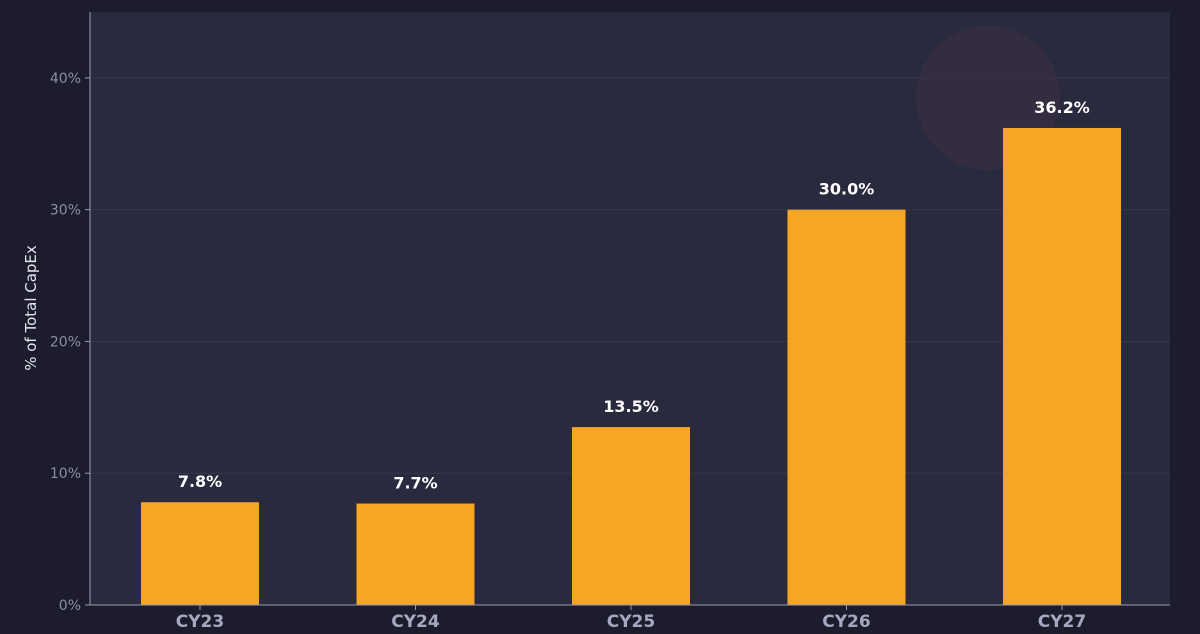 Image resolution: width=1200 pixels, height=634 pixels. Describe the element at coordinates (65, 474) in the screenshot. I see `y-tick-label: 10%` at that location.